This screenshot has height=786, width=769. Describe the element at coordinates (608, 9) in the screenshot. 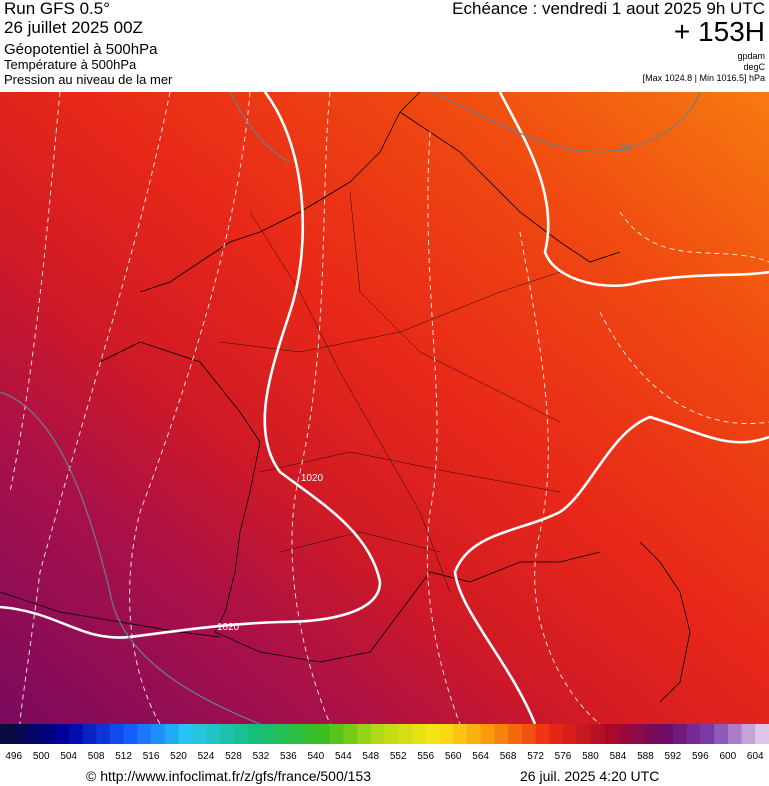

I see `valid-time: Echéance : vendredi 1 aout 2025 9h UTC` at that location.